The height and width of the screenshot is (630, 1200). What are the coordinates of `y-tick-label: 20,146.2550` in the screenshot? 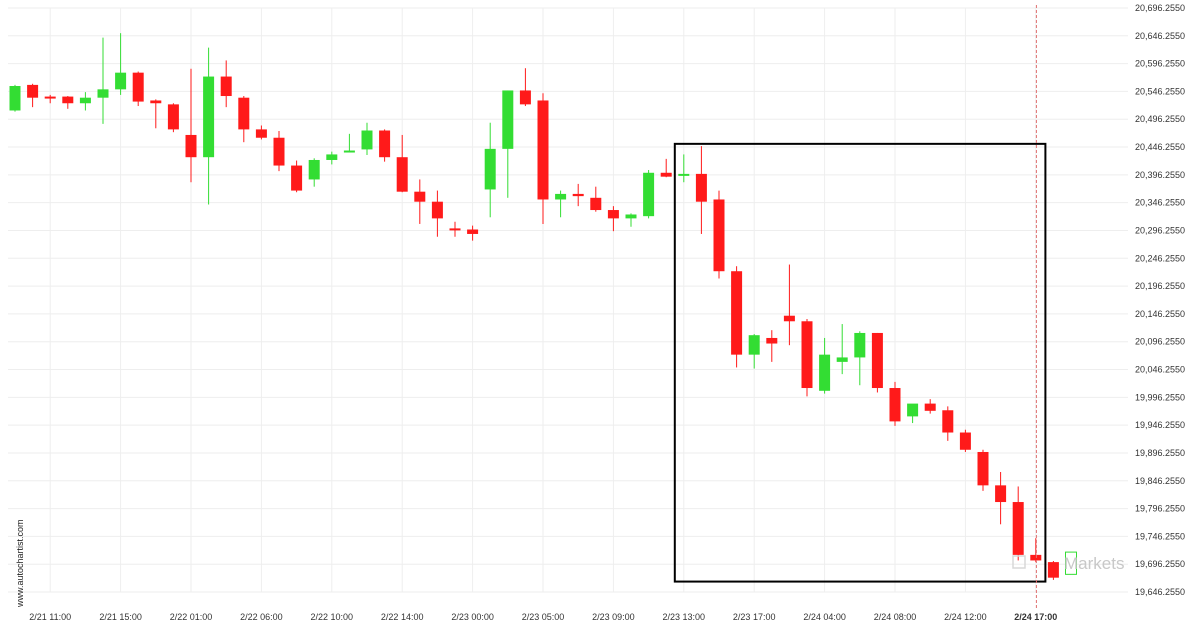 It's located at (1160, 314).